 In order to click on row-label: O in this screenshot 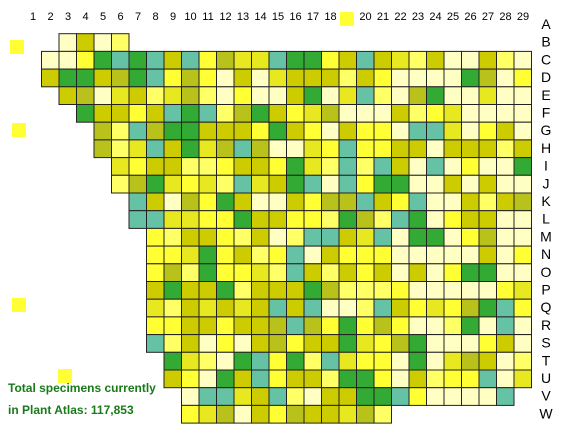, I will do `click(546, 272)`.